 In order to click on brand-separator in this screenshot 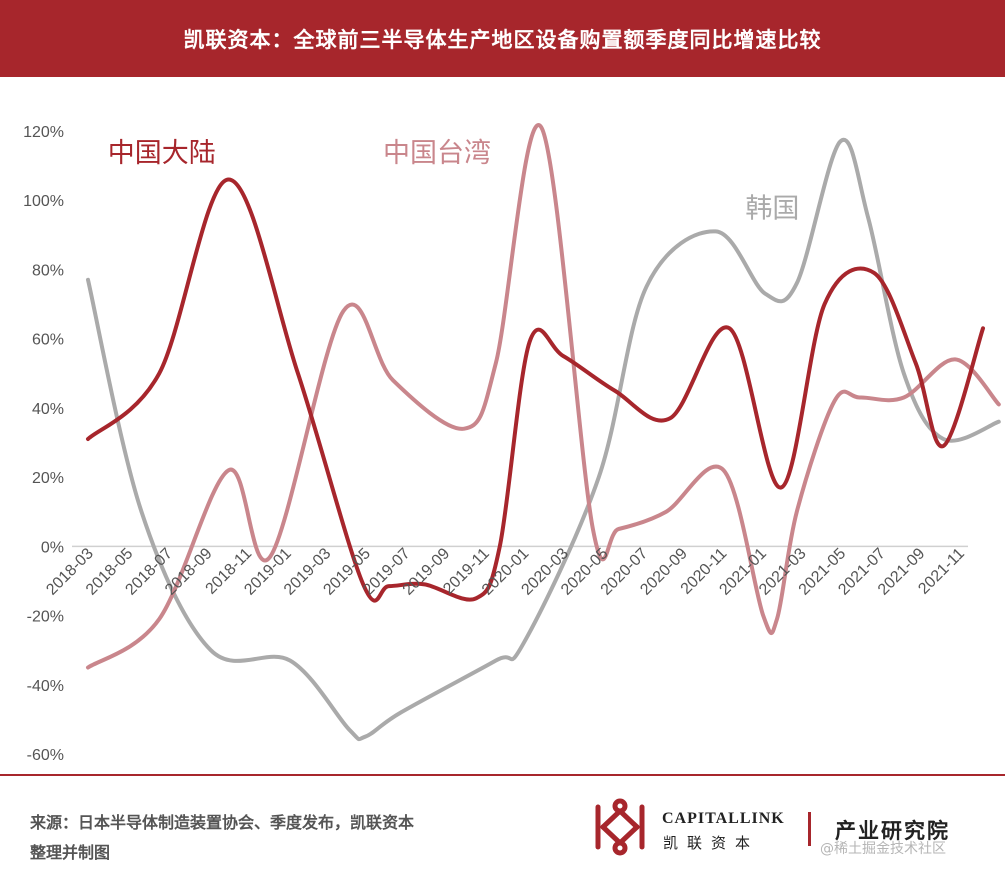, I will do `click(809, 829)`.